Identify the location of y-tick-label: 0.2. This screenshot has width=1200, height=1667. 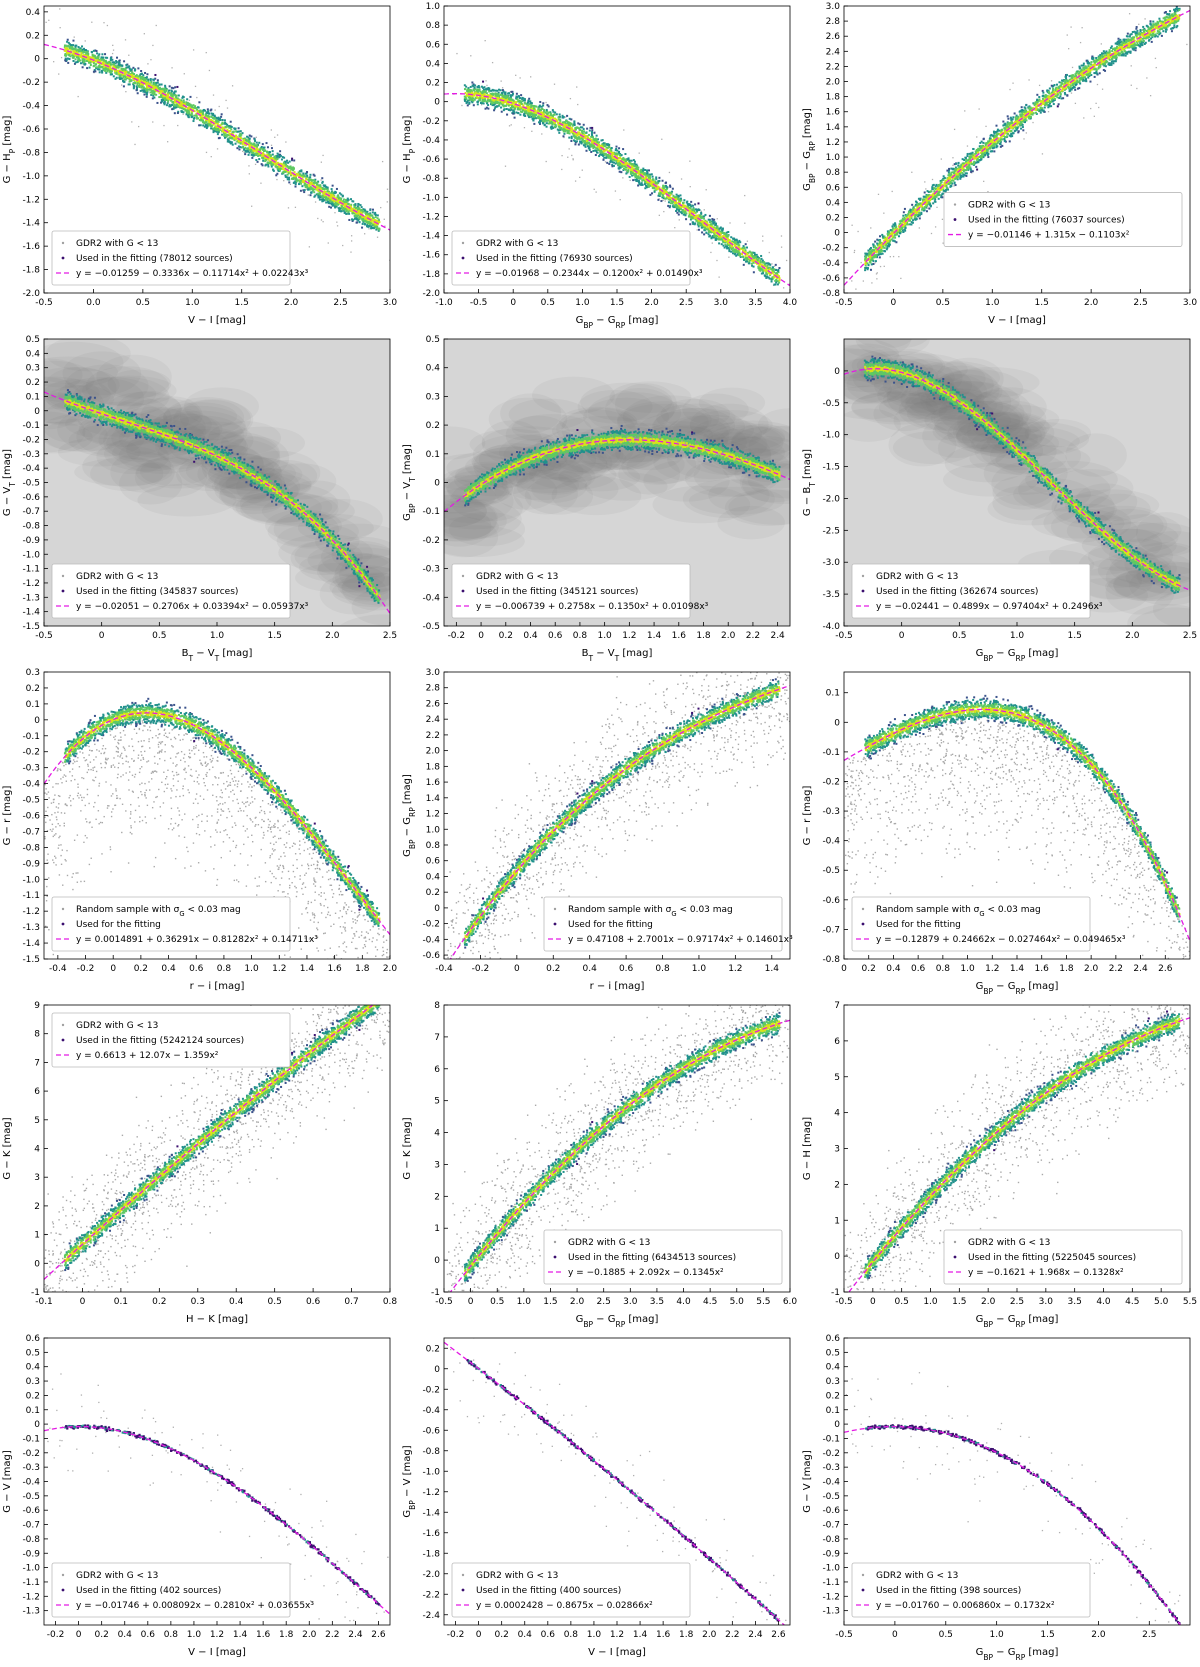
(33, 36).